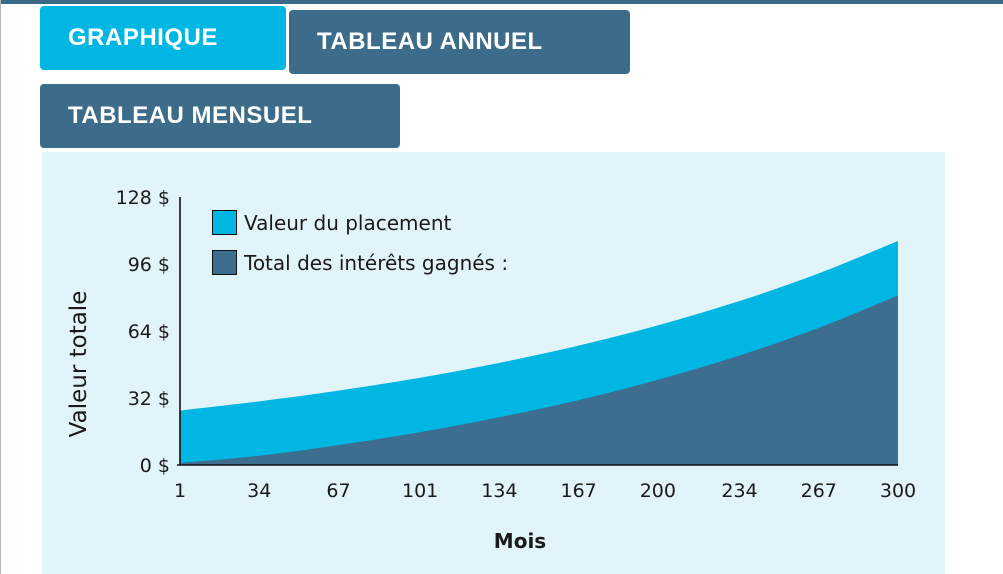 This screenshot has height=574, width=1003. What do you see at coordinates (520, 541) in the screenshot?
I see `x-axis-title: Mois` at bounding box center [520, 541].